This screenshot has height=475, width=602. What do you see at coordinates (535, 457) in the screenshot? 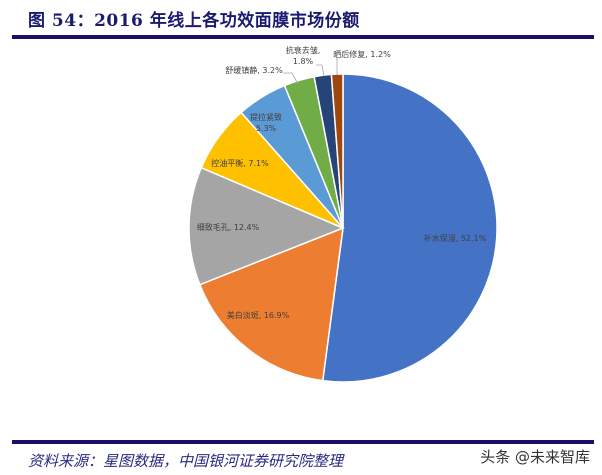
I see `watermark: 头条 @未来智库` at bounding box center [535, 457].